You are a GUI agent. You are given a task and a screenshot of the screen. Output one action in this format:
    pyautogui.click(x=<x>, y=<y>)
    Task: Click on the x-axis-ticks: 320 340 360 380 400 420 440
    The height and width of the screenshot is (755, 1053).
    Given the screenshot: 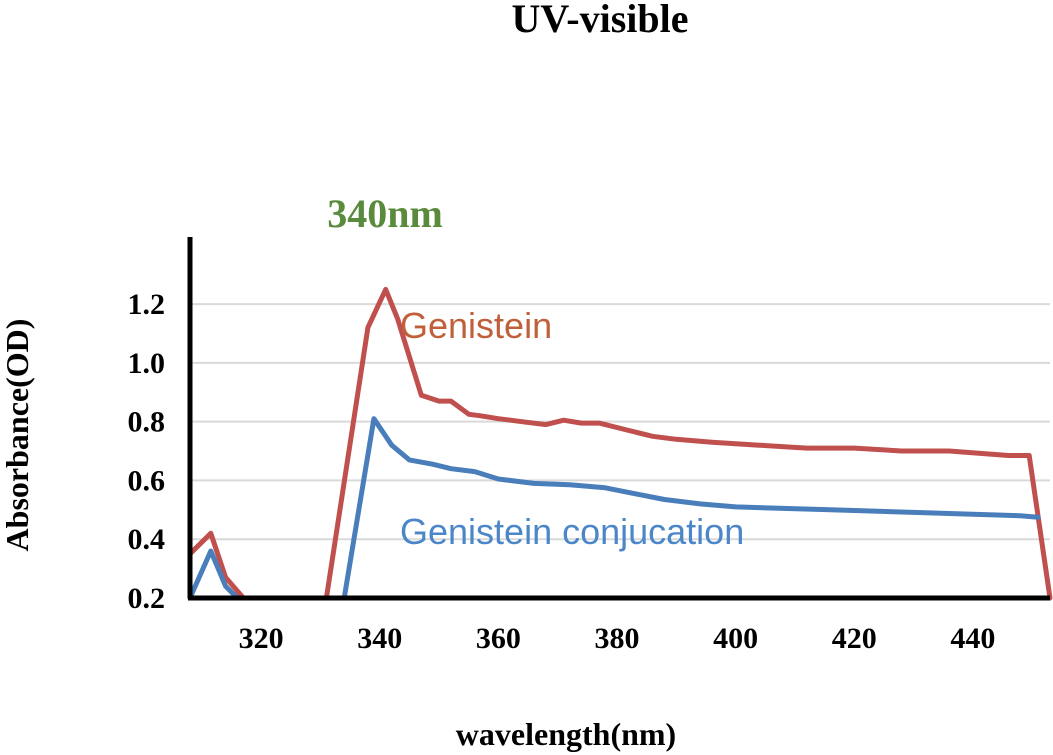 What is the action you would take?
    pyautogui.click(x=617, y=638)
    